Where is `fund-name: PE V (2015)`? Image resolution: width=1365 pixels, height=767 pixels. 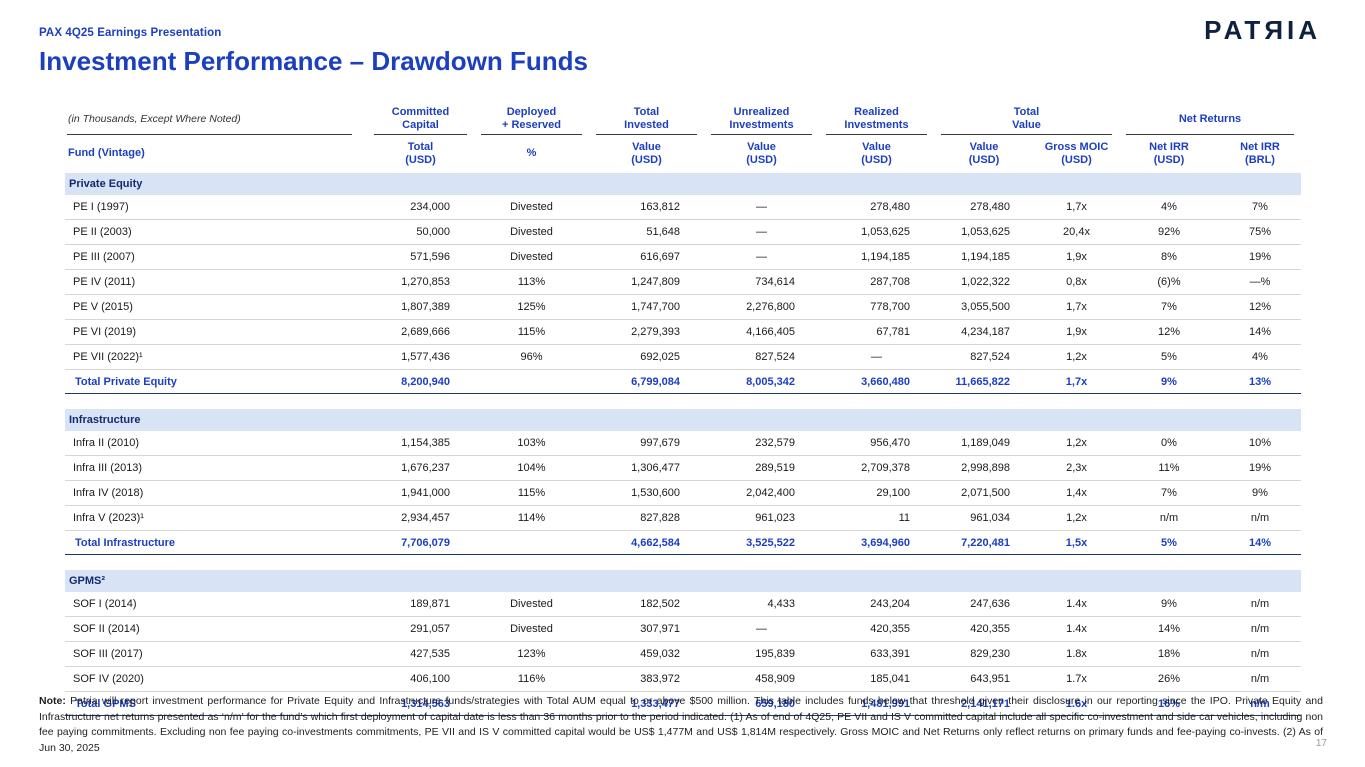 fund-name: PE V (2015) is located at coordinates (216, 307).